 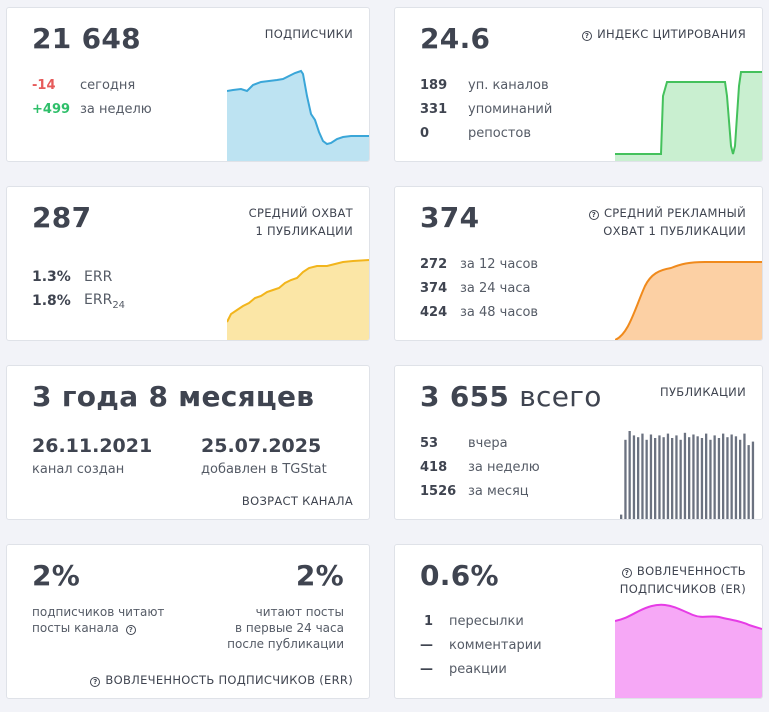 What do you see at coordinates (465, 396) in the screenshot?
I see `posts-total-value: 3 655` at bounding box center [465, 396].